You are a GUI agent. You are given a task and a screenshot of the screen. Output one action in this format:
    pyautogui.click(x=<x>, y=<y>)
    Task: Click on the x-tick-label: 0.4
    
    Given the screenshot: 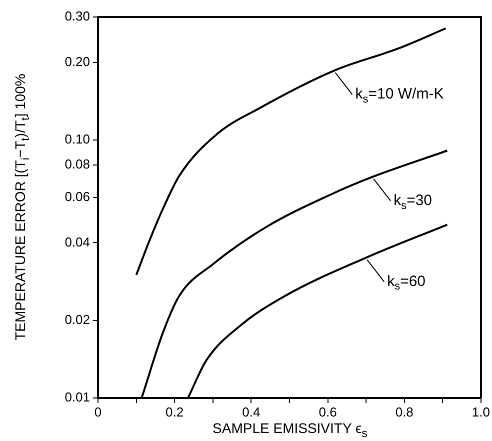 What is the action you would take?
    pyautogui.click(x=251, y=412)
    